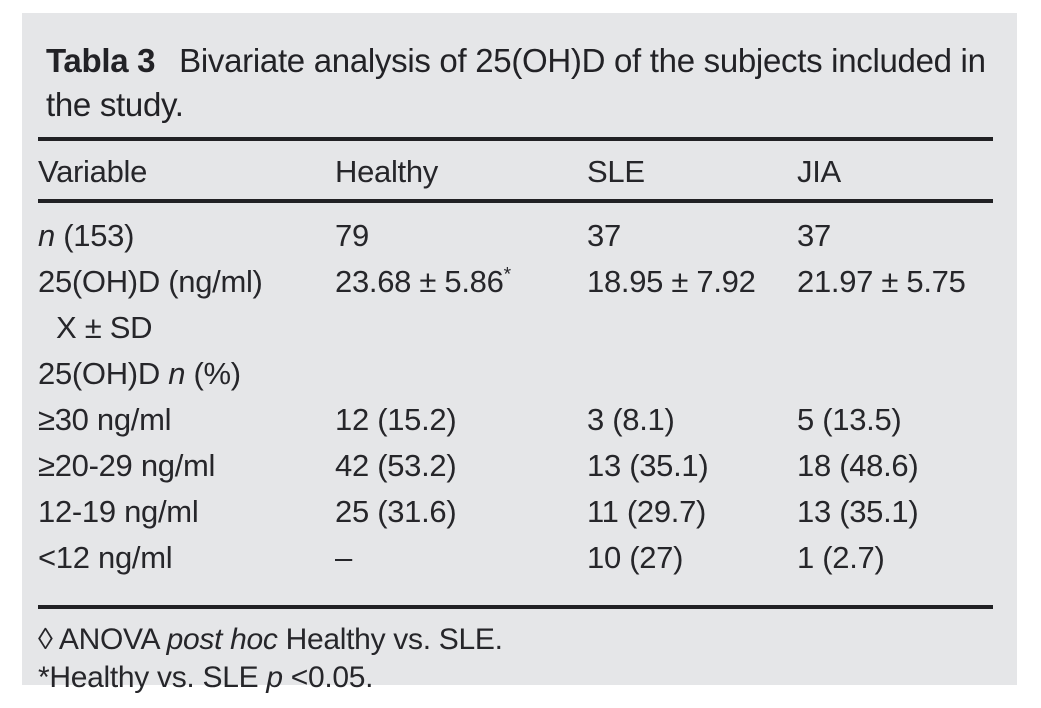 This screenshot has width=1041, height=708. What do you see at coordinates (270, 639) in the screenshot?
I see `footnote-line: ◊ ANOVA post hoc Healthy vs. SLE.` at bounding box center [270, 639].